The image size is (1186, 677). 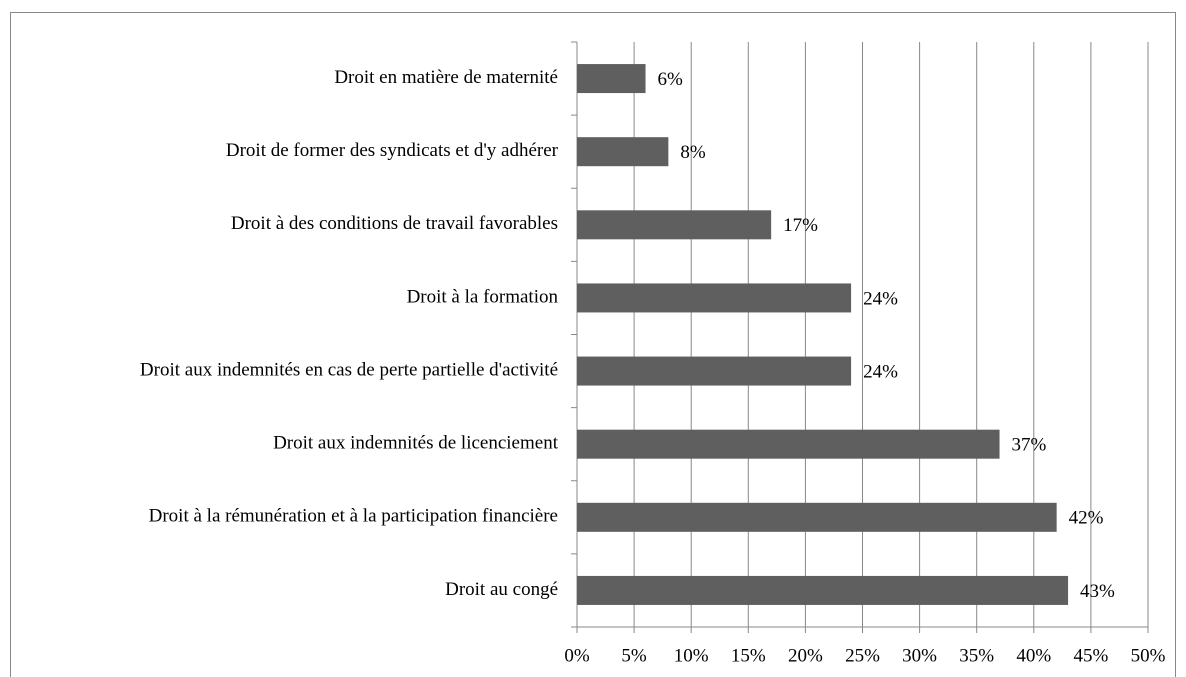 I want to click on x-tick-label: 10%, so click(x=691, y=655).